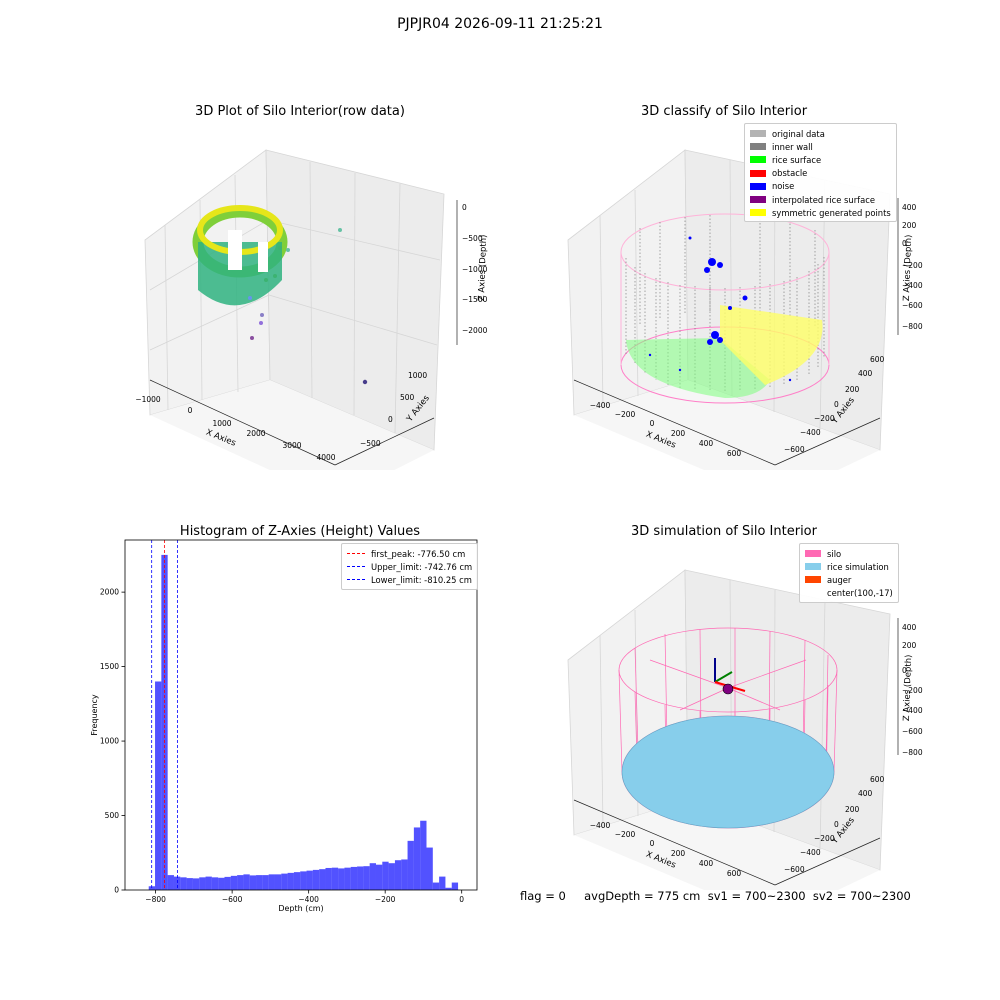 Image resolution: width=1000 pixels, height=1000 pixels. Describe the element at coordinates (794, 869) in the screenshot. I see `simulation-ytick: −600` at that location.